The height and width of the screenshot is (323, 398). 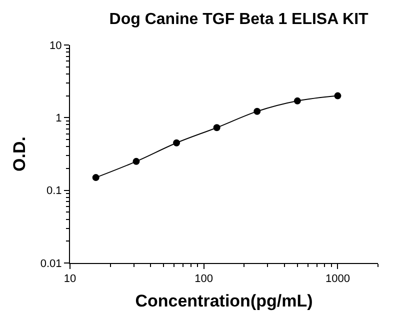 I want to click on y-tick-label: 0.01, so click(x=51, y=264).